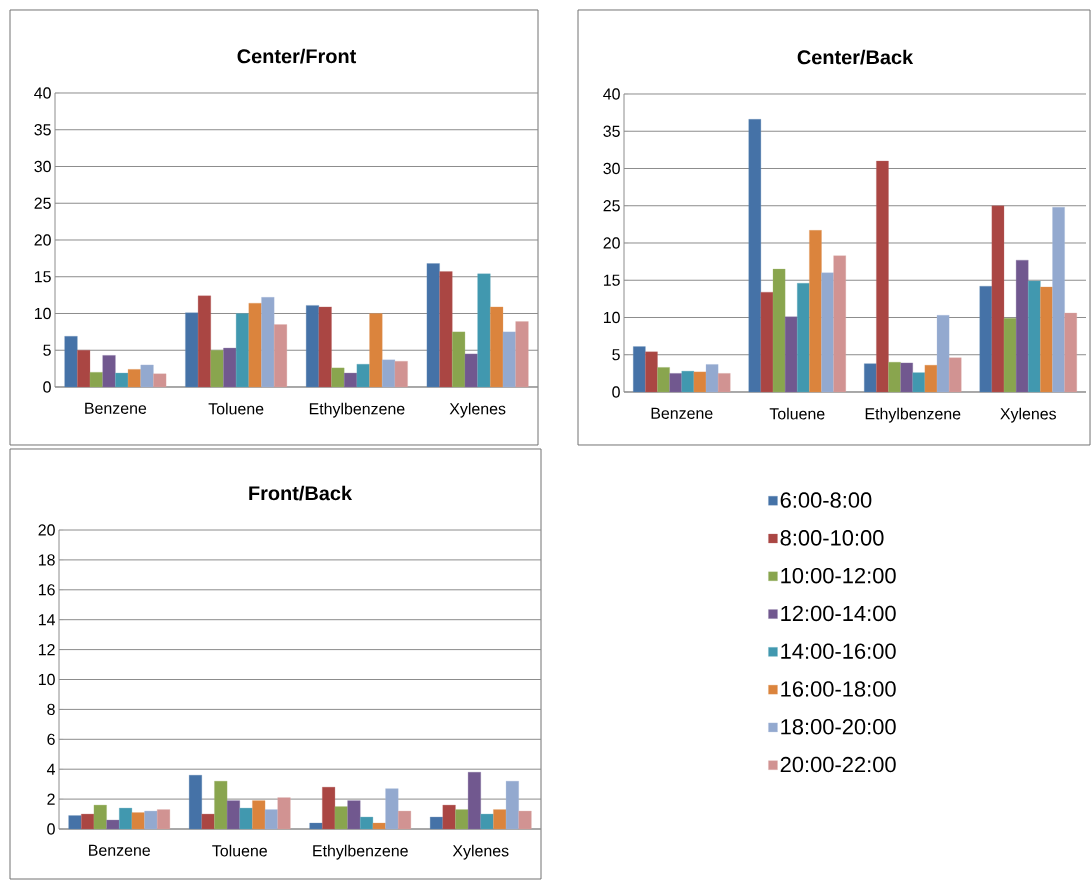 The width and height of the screenshot is (1091, 880). I want to click on y-tick-label: 20, so click(42, 240).